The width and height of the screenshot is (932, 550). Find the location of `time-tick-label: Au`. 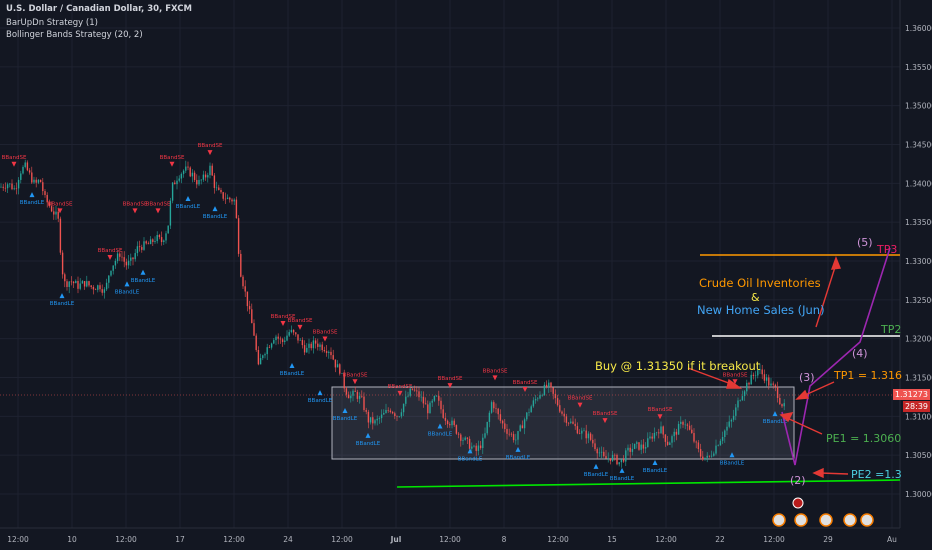

time-tick-label: Au is located at coordinates (892, 539).